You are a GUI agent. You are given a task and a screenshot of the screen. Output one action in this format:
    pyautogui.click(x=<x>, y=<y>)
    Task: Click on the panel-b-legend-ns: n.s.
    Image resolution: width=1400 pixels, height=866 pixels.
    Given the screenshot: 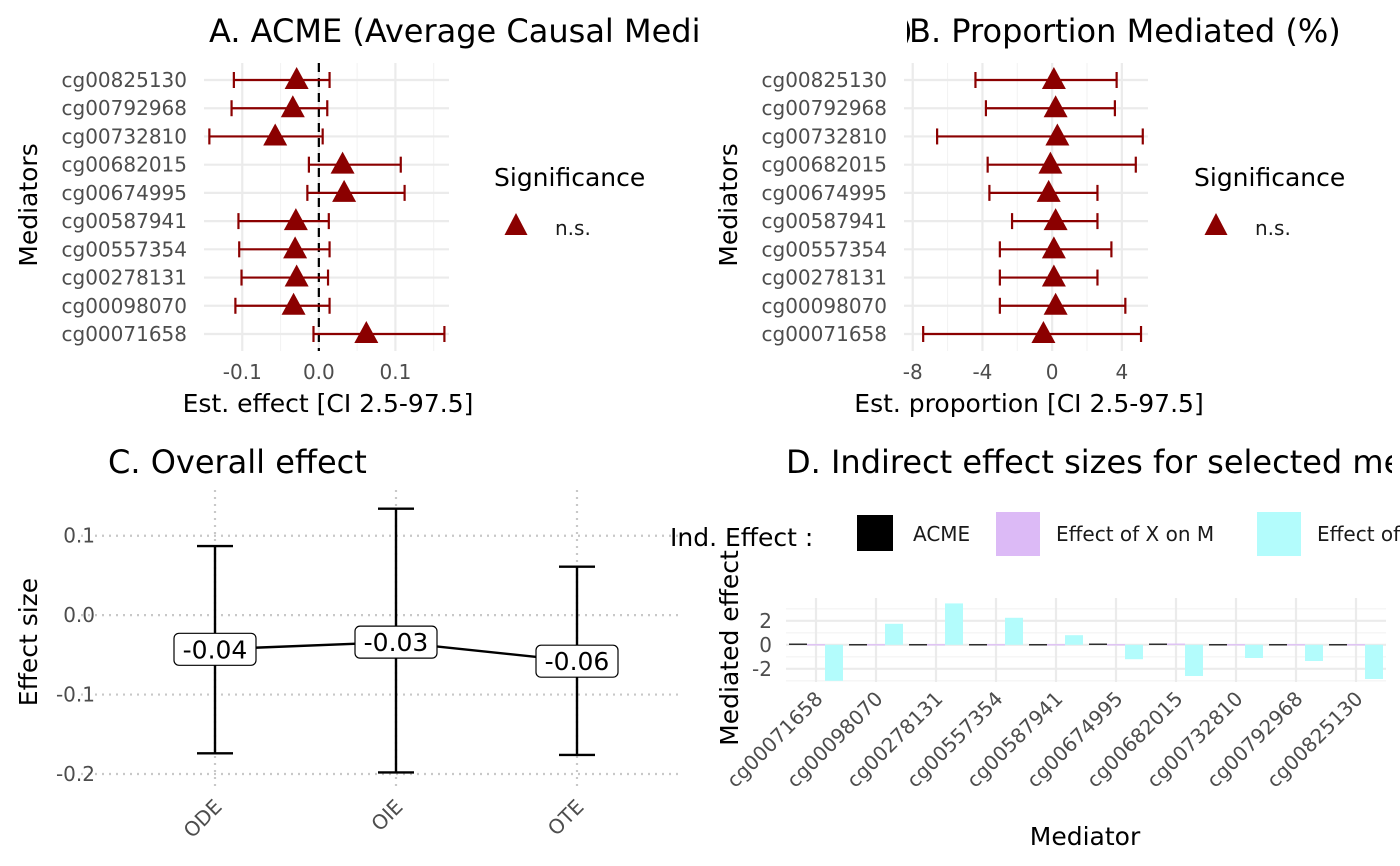 What is the action you would take?
    pyautogui.click(x=1273, y=228)
    